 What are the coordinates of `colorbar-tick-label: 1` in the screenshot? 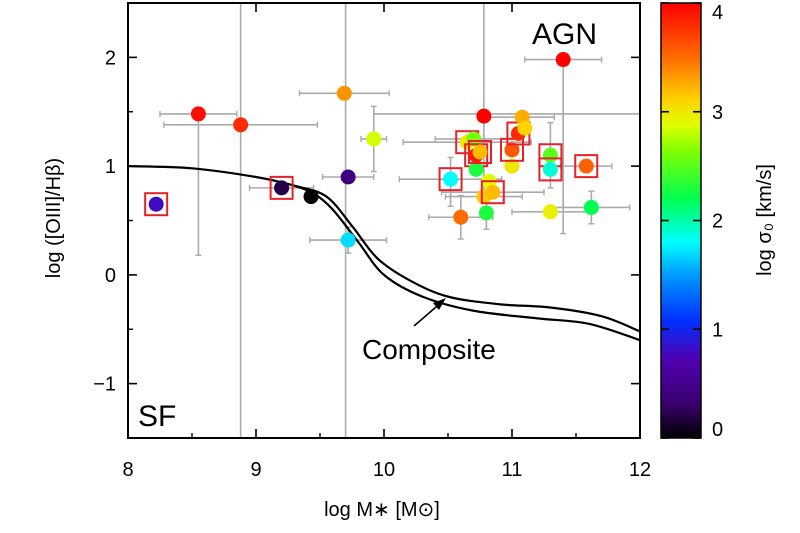 It's located at (717, 330).